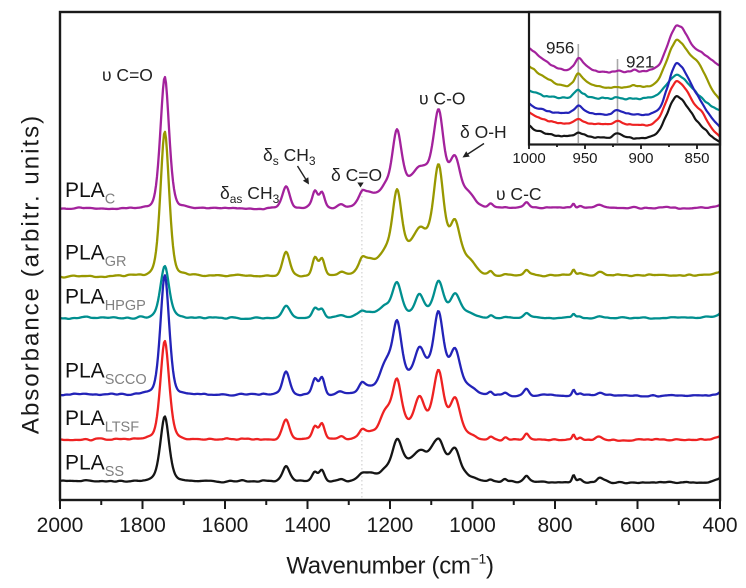 This screenshot has height=588, width=746. What do you see at coordinates (554, 525) in the screenshot?
I see `svg-text: 800` at bounding box center [554, 525].